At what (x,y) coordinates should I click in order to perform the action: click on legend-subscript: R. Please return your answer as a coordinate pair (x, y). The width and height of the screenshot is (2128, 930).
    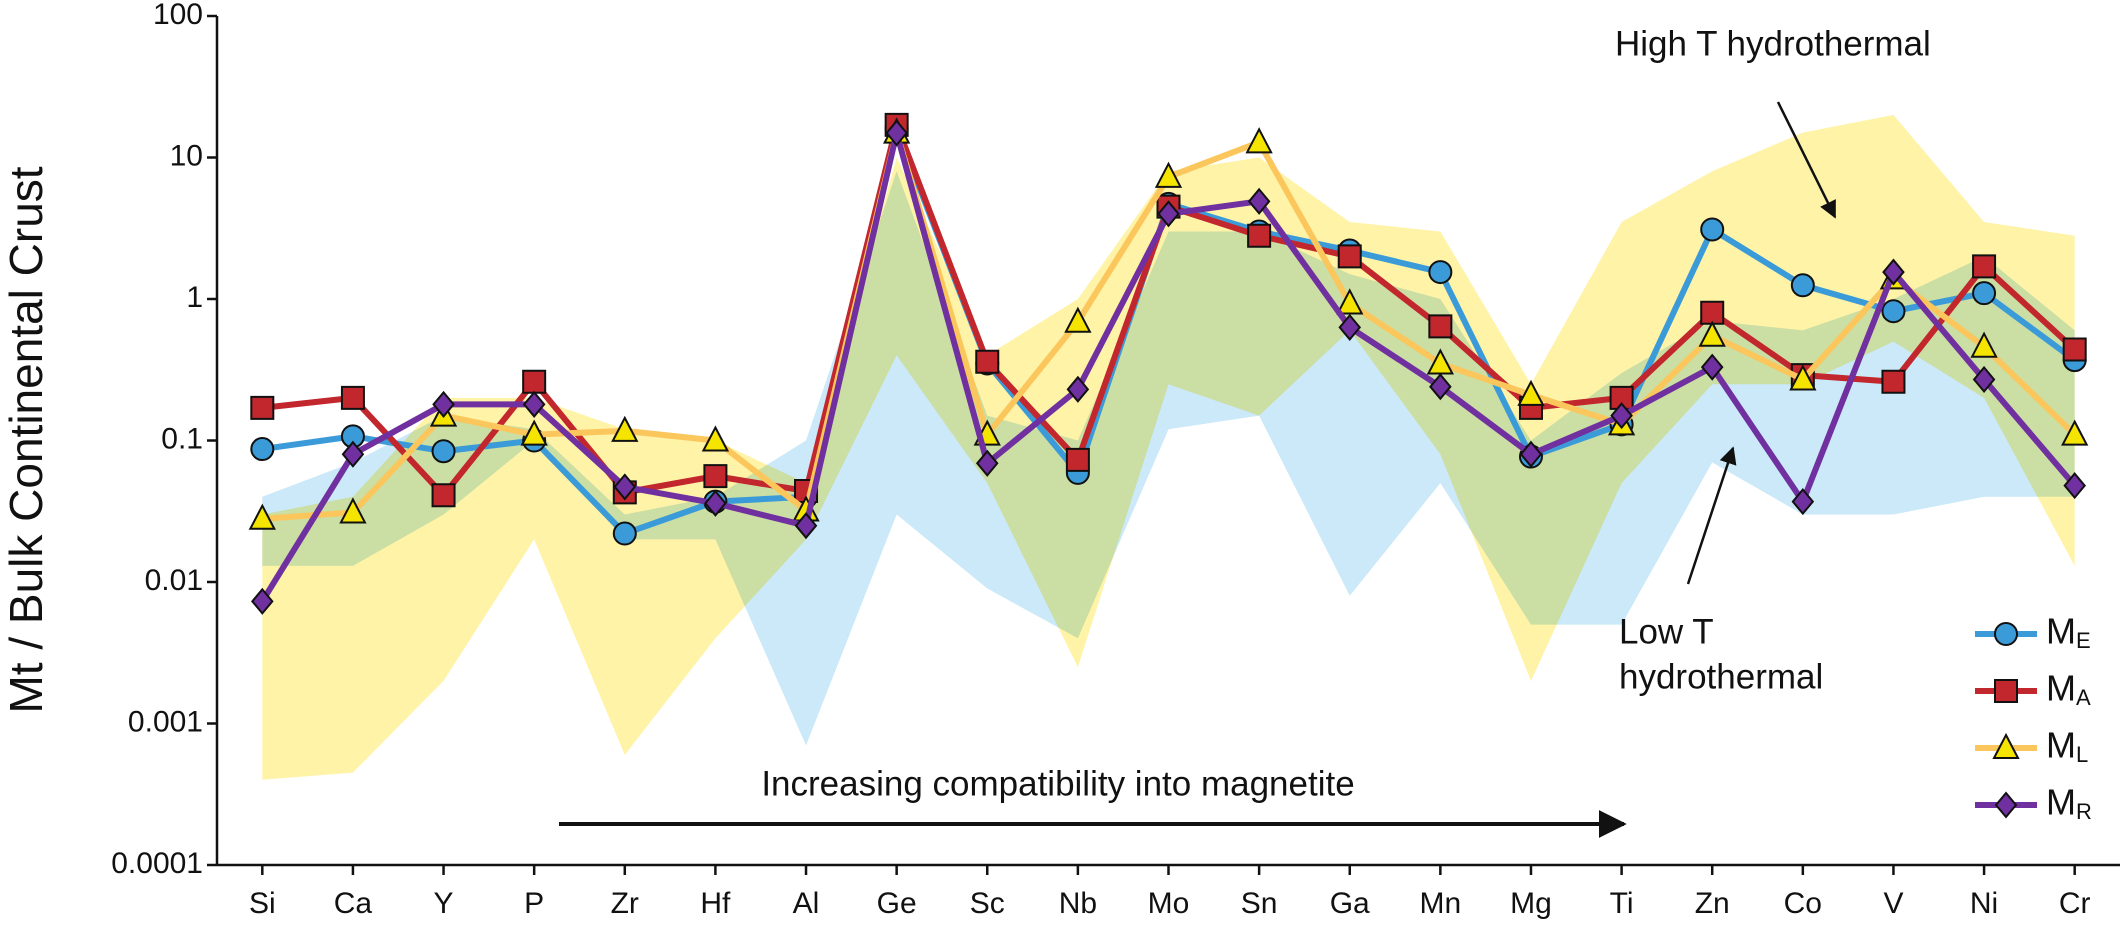
    Looking at the image, I should click on (2084, 811).